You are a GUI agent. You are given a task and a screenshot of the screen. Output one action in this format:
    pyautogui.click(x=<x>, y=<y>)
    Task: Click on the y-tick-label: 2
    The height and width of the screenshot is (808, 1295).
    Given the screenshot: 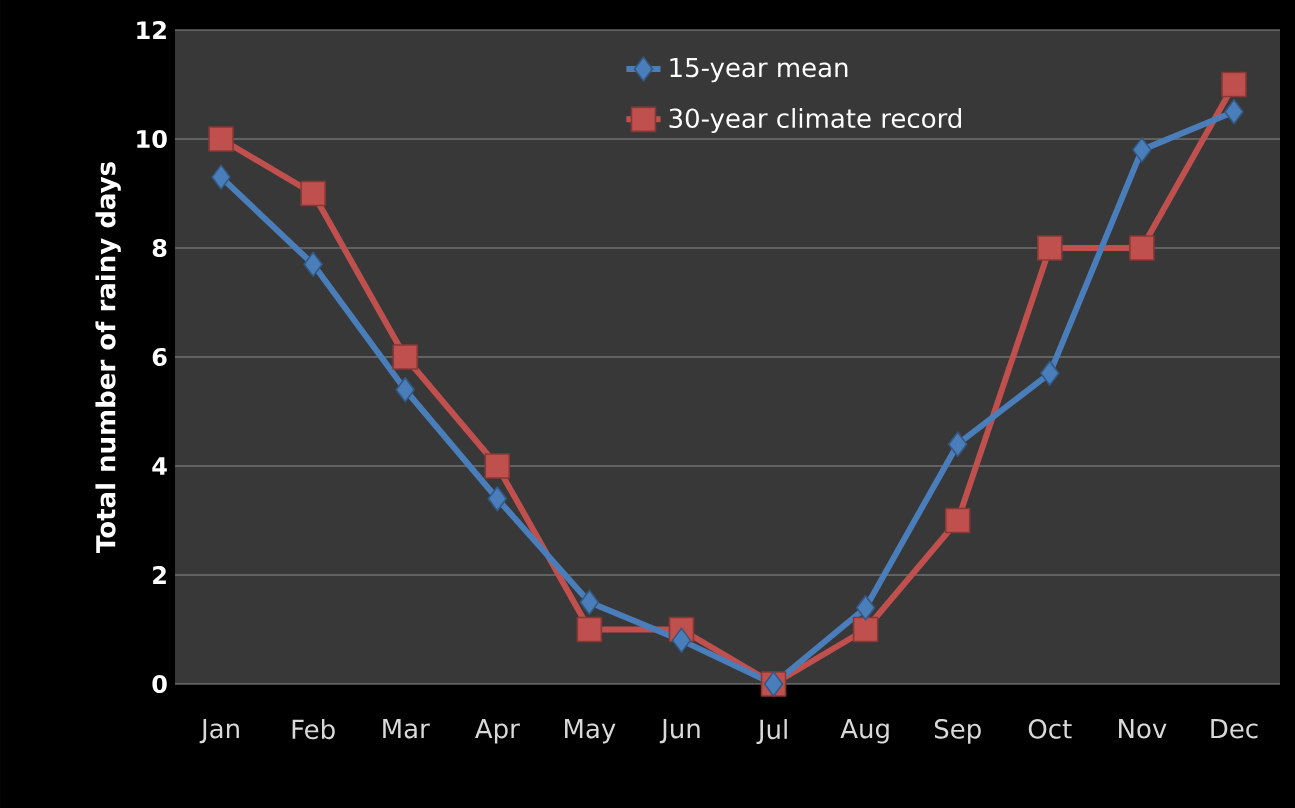 What is the action you would take?
    pyautogui.click(x=159, y=575)
    